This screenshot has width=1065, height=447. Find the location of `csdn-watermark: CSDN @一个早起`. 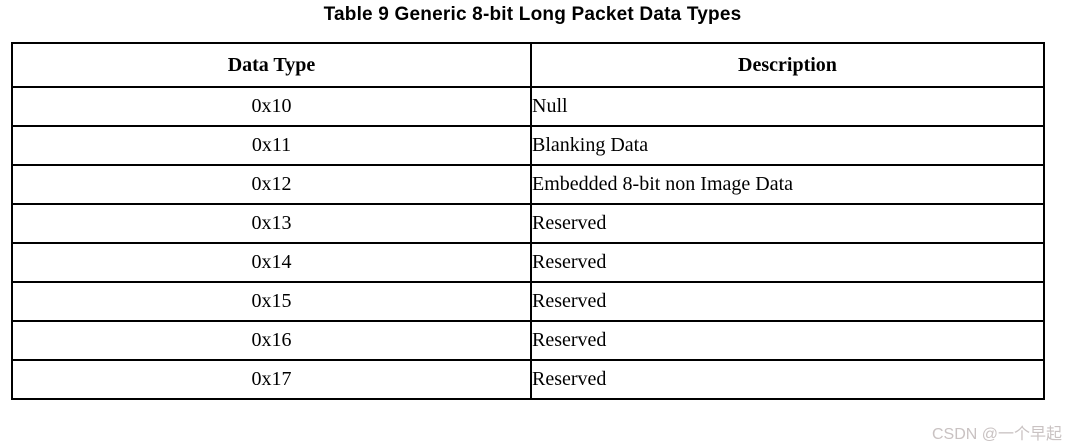

csdn-watermark: CSDN @一个早起 is located at coordinates (996, 434).